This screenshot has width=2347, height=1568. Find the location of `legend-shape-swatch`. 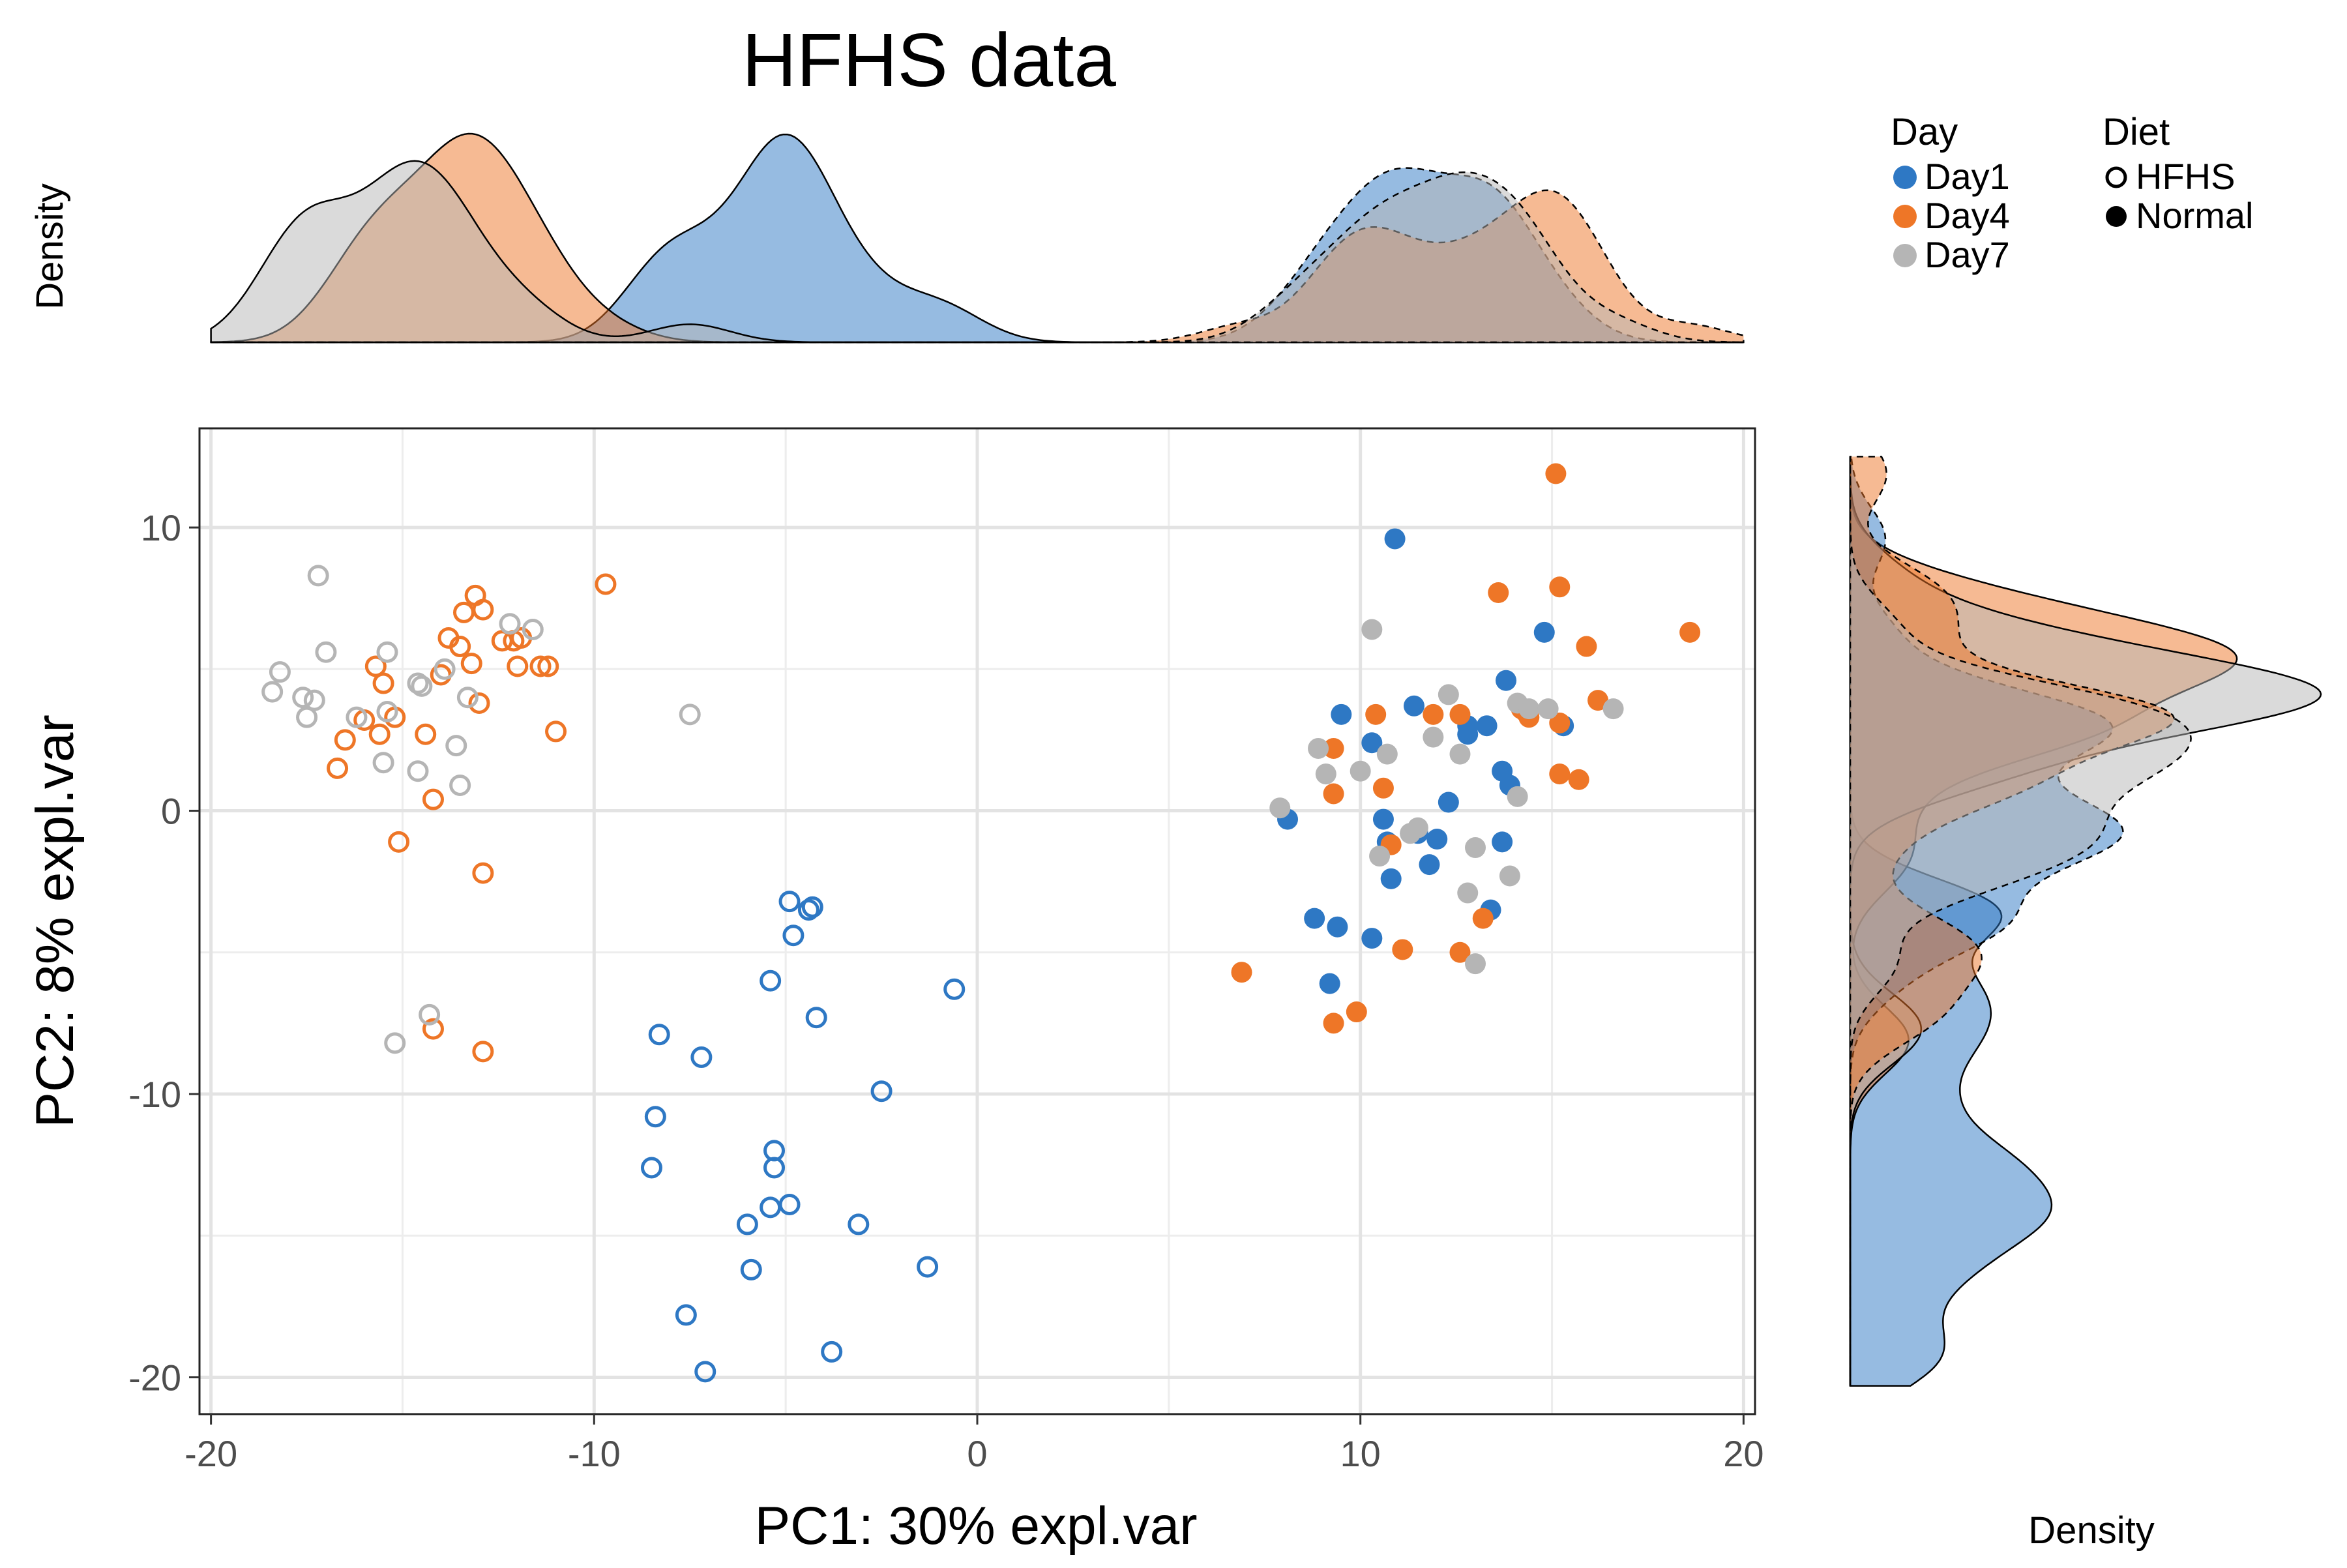

legend-shape-swatch is located at coordinates (2116, 216).